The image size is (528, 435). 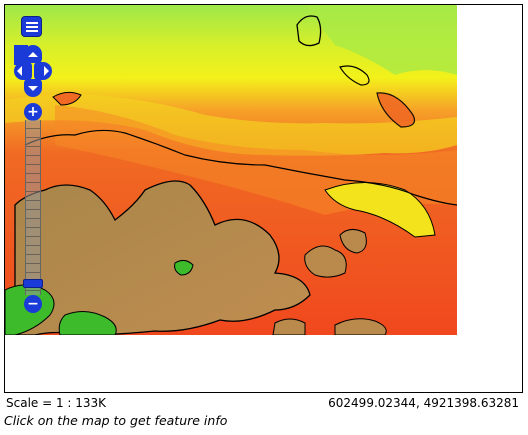 I want to click on no-data-right, so click(x=489, y=198).